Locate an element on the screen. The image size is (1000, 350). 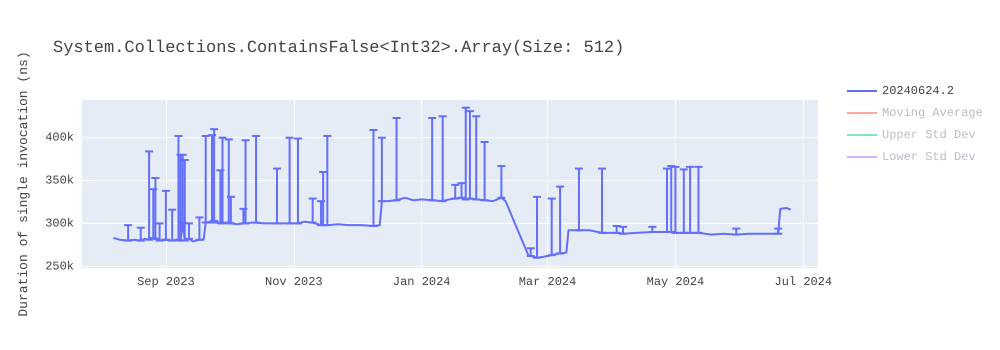
y-tick-label: 400k is located at coordinates (59, 137).